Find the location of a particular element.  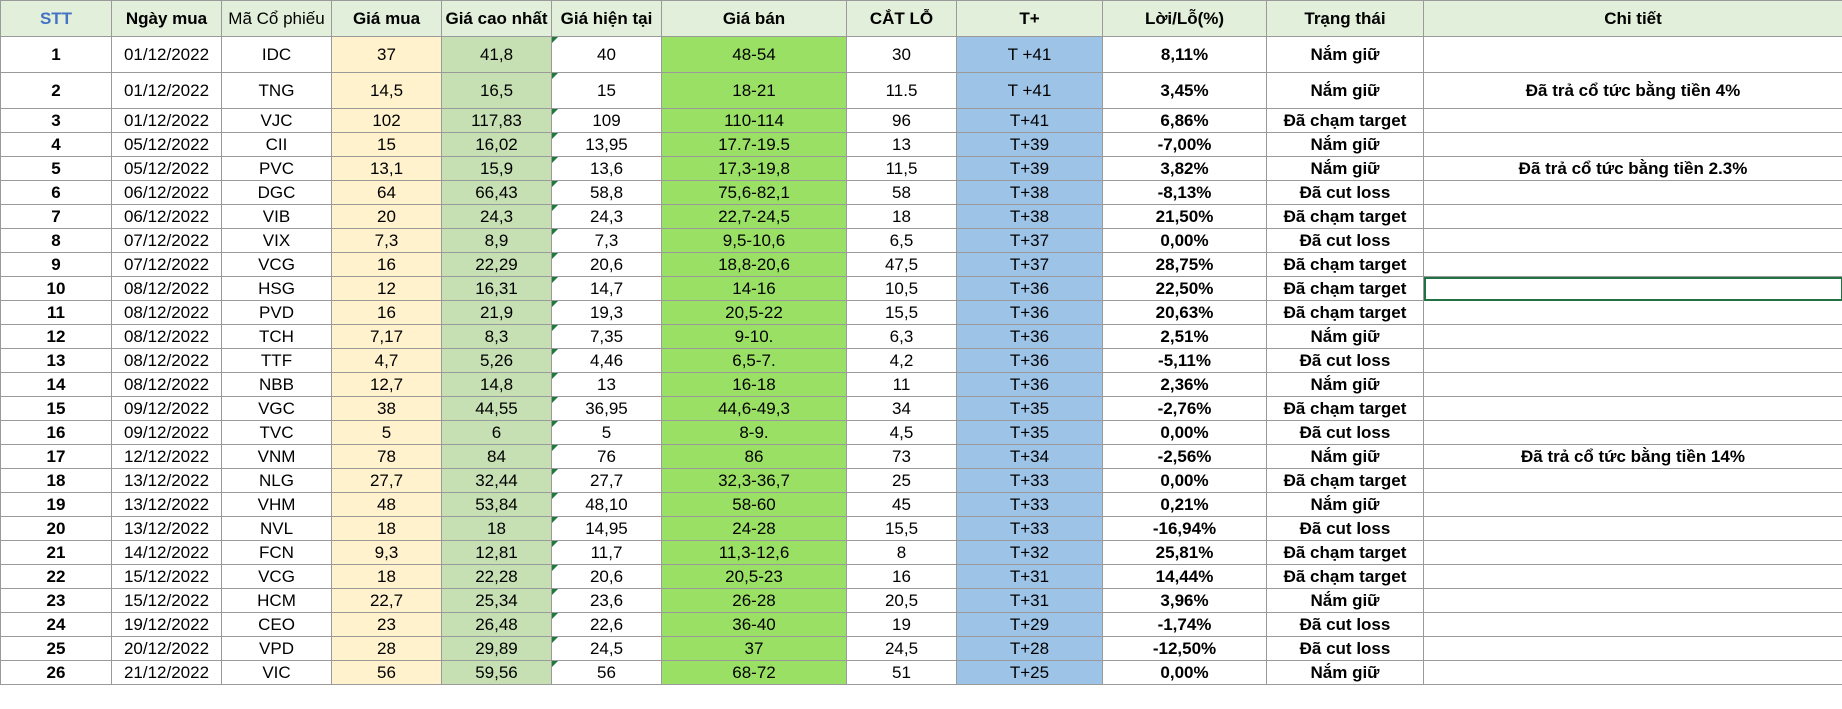

cell-stt: 9 is located at coordinates (56, 264).